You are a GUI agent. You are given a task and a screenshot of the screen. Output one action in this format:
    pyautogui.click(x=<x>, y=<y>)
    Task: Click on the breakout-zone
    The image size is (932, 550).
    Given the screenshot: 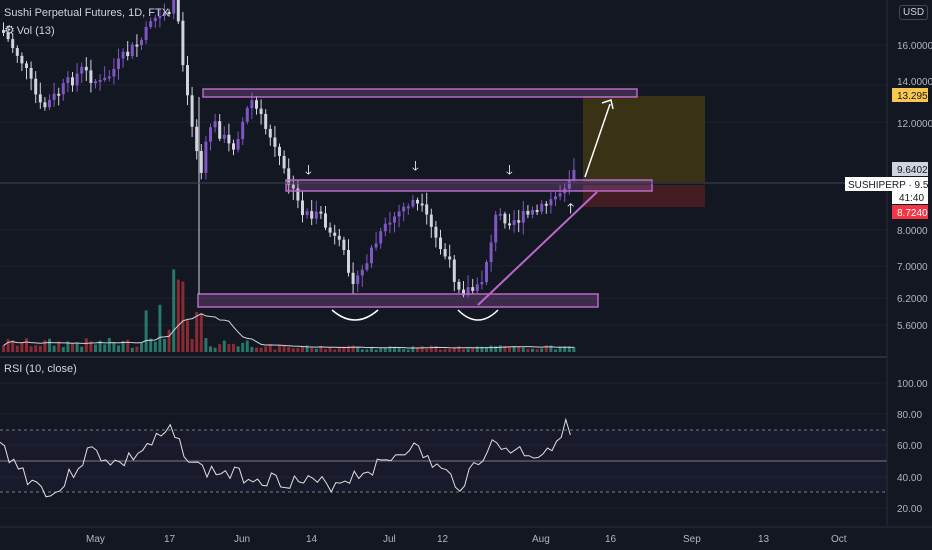 What is the action you would take?
    pyautogui.click(x=469, y=185)
    